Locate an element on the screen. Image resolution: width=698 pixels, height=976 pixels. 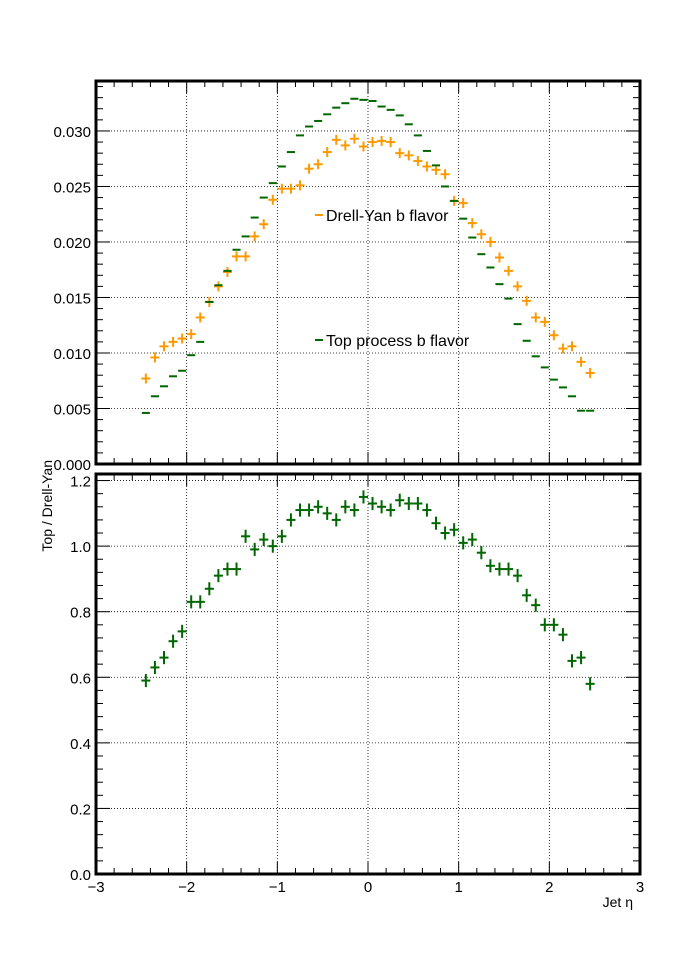
x-tick-label: 0 is located at coordinates (368, 887).